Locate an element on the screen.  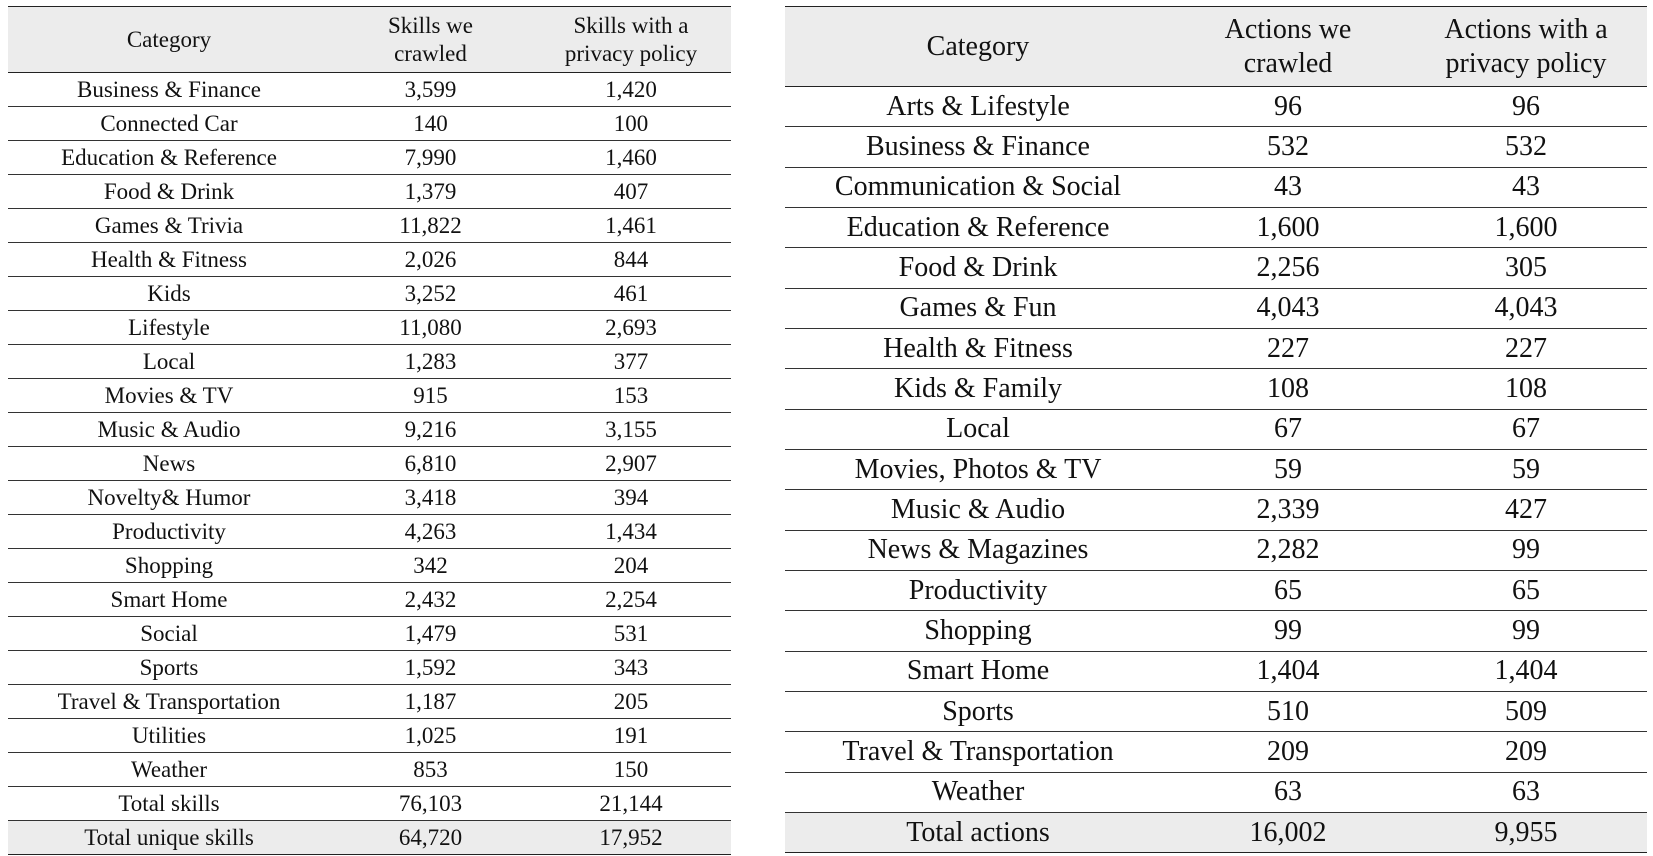
cell-privacy: 532 is located at coordinates (1526, 147).